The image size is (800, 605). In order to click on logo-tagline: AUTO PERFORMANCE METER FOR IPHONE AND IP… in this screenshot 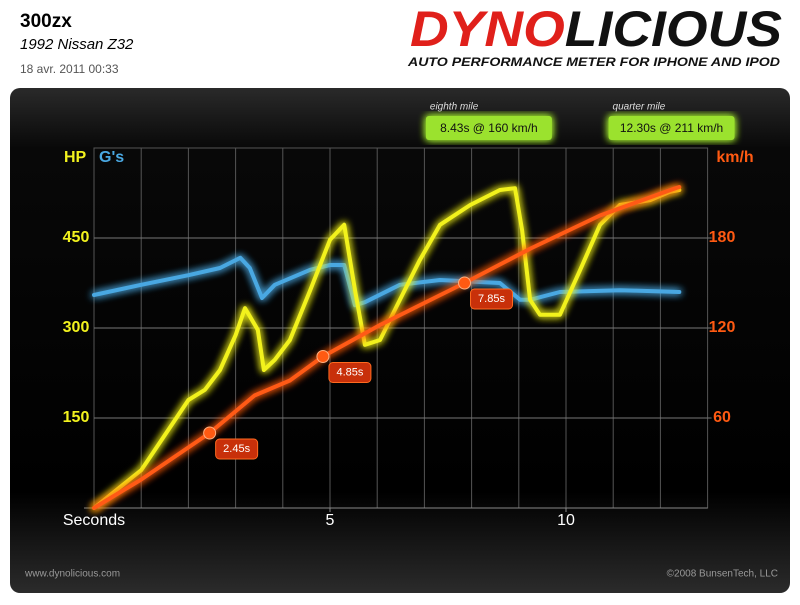, I will do `click(594, 62)`.